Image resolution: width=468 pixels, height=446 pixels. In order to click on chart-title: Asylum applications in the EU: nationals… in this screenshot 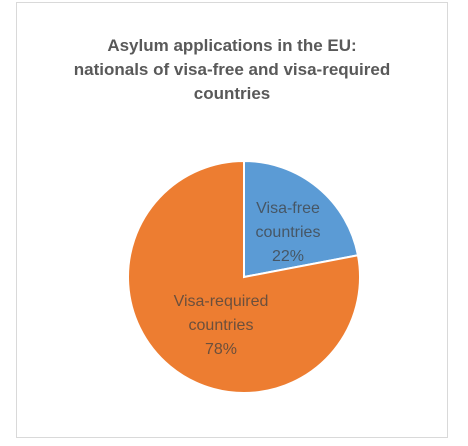, I will do `click(232, 70)`.